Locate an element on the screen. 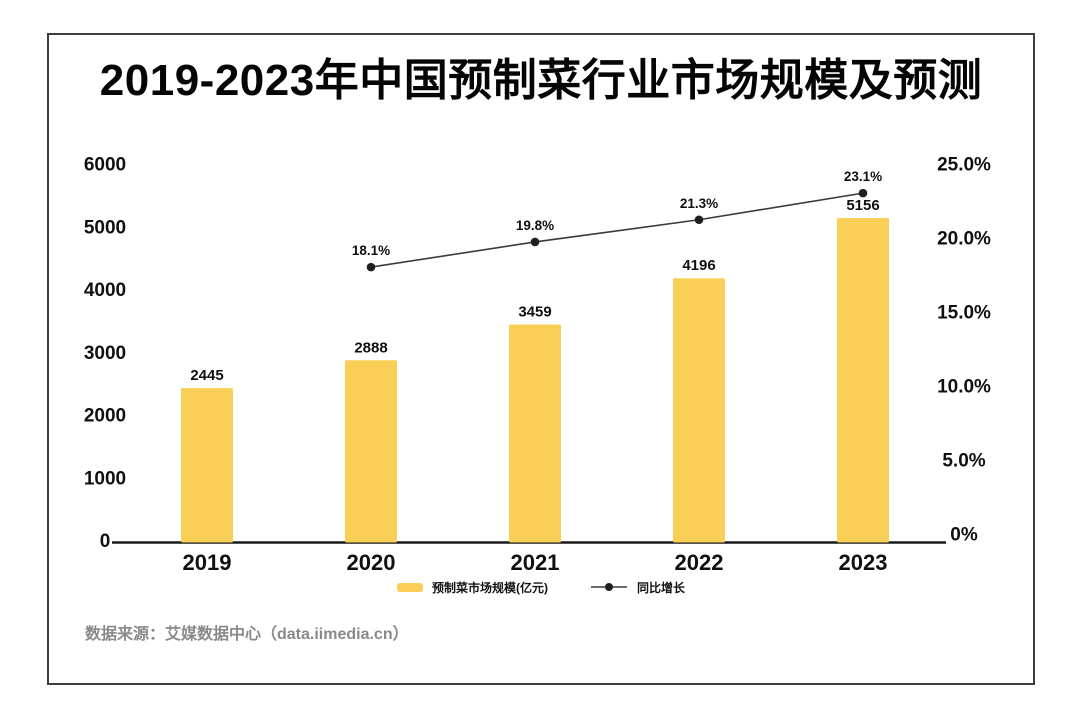  data-source-note: 数据来源：艾媒数据中心（data.iimedia.cn） is located at coordinates (247, 634).